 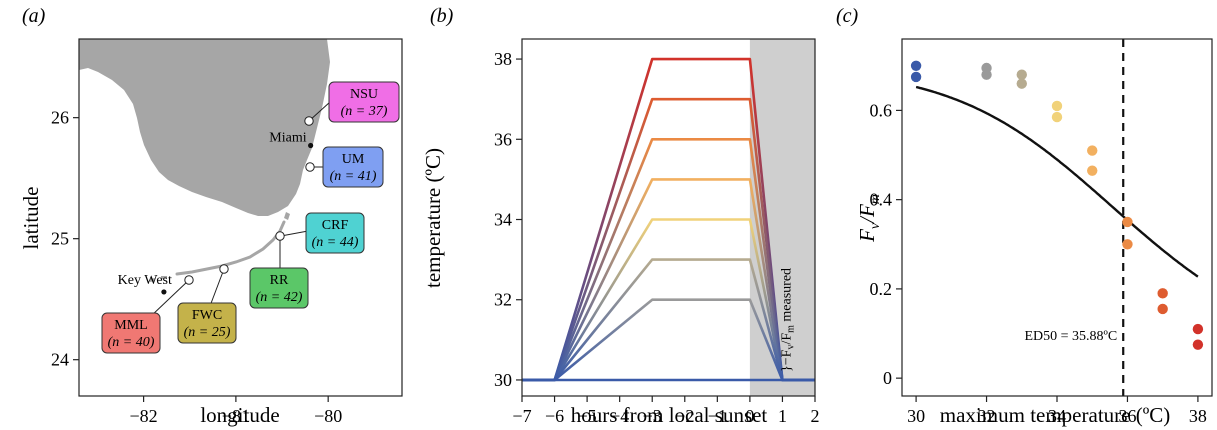 What do you see at coordinates (204, 127) in the screenshot?
I see `florida-landmass` at bounding box center [204, 127].